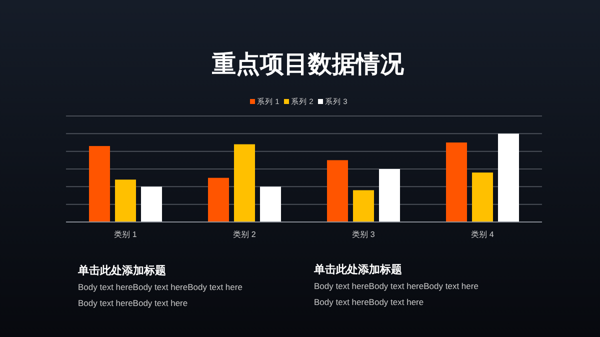 Image resolution: width=600 pixels, height=337 pixels. What do you see at coordinates (244, 234) in the screenshot?
I see `x-tick-label: 类别 2` at bounding box center [244, 234].